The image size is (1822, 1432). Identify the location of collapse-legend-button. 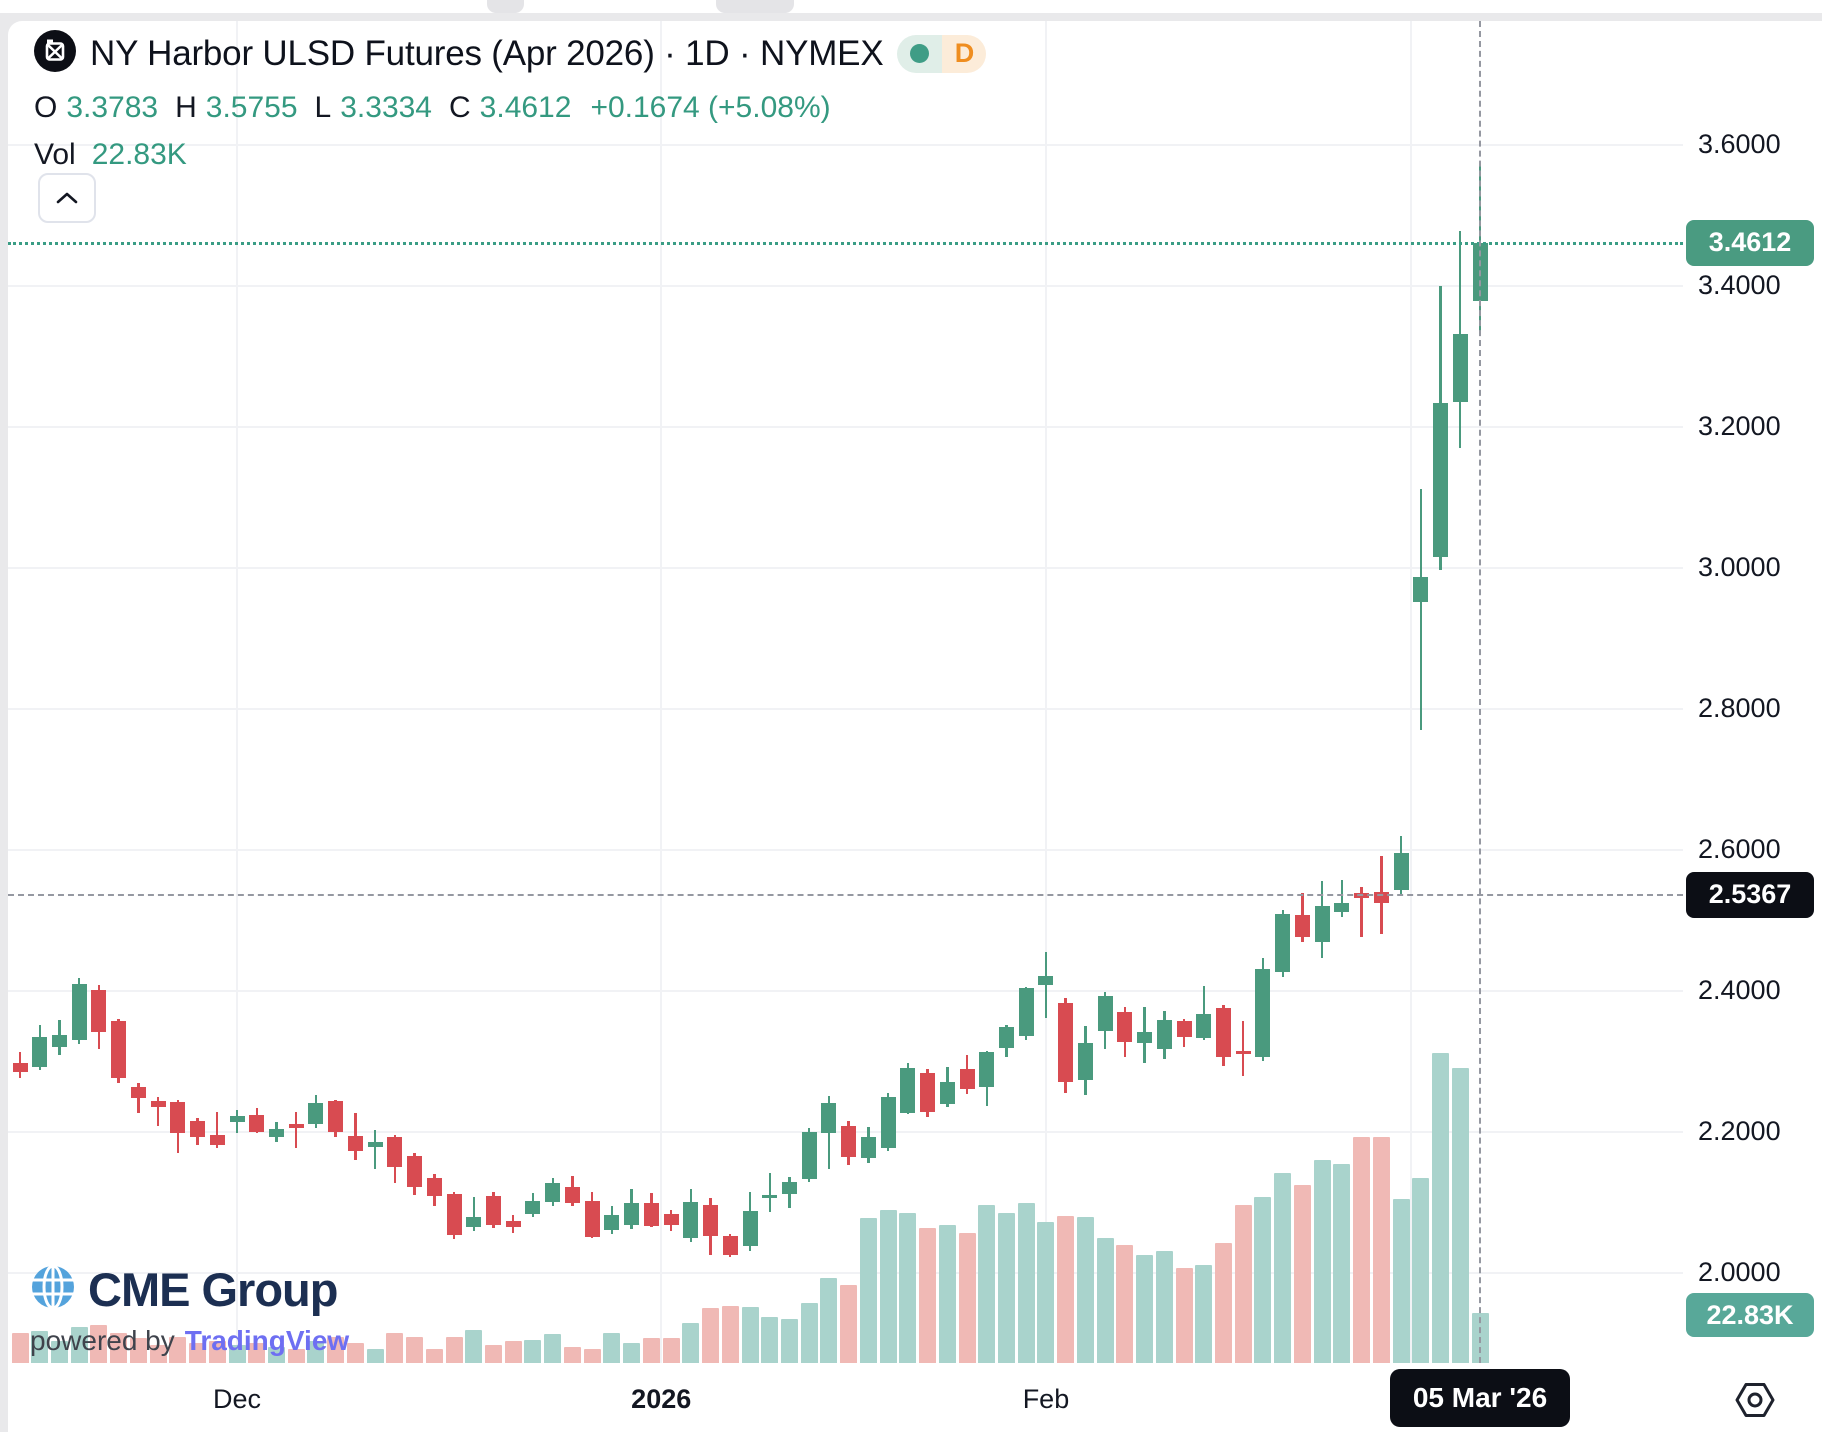
(67, 198).